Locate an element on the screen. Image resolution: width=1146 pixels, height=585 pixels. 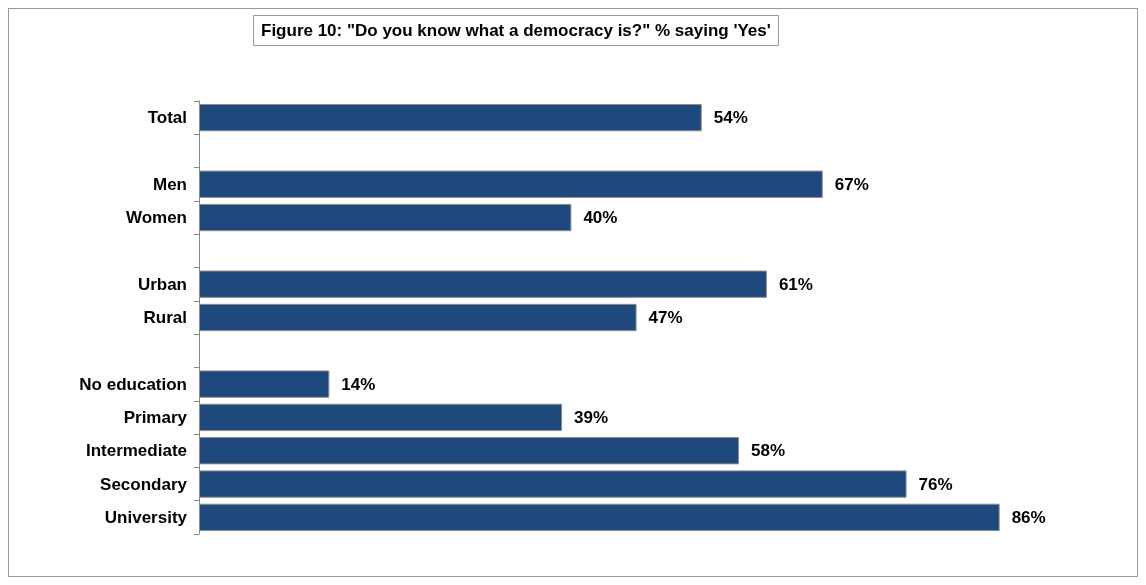
y-tick-label: Intermediate is located at coordinates (136, 451).